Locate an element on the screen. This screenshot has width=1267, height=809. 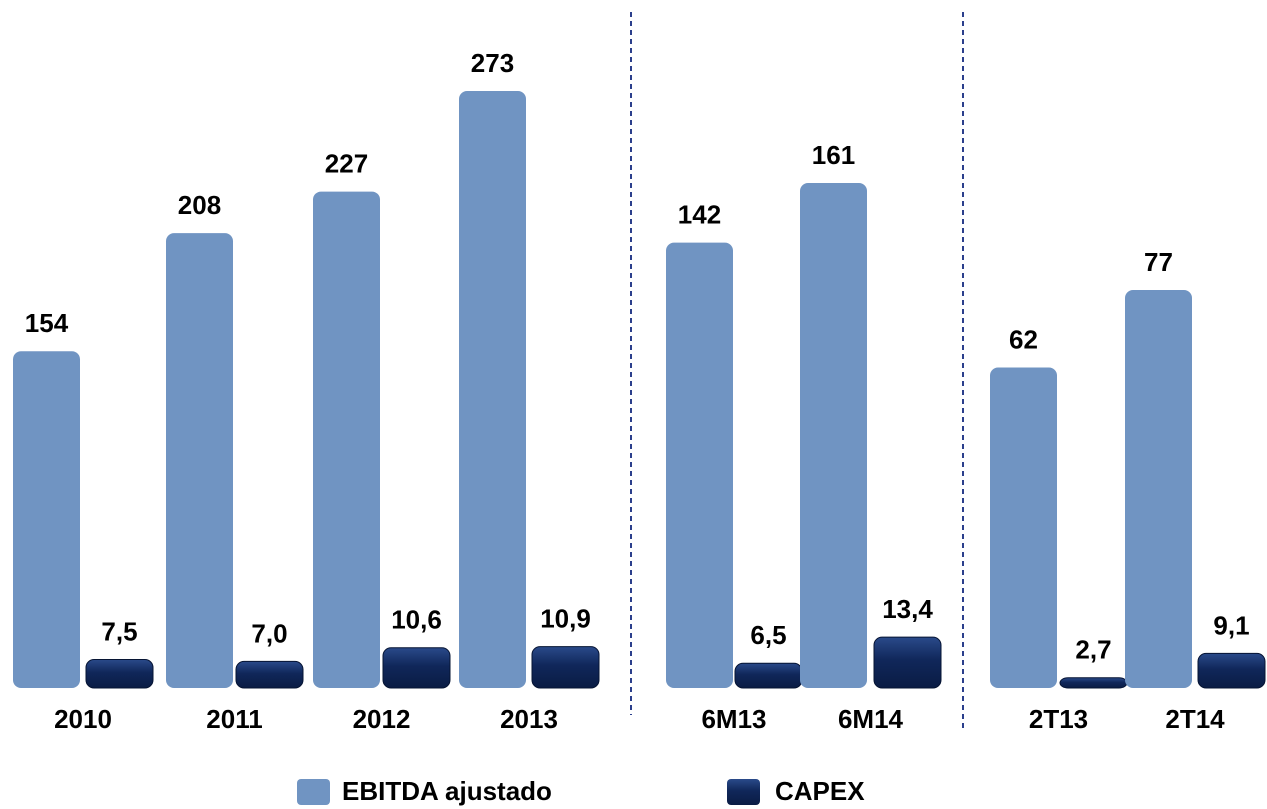
value-label: 10,6 is located at coordinates (416, 620).